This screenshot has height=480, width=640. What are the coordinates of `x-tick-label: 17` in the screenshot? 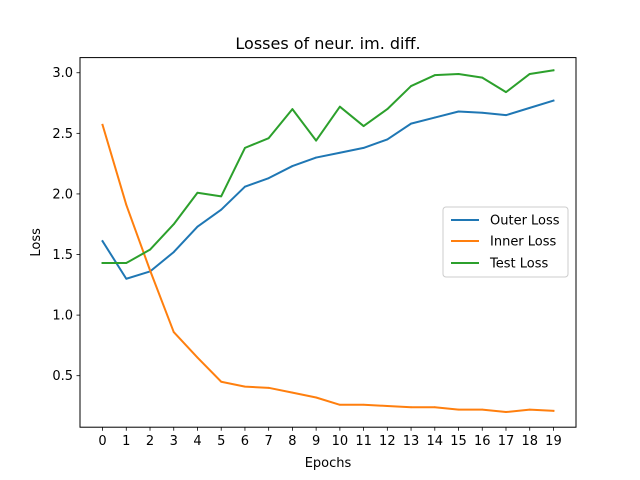 It's located at (506, 441).